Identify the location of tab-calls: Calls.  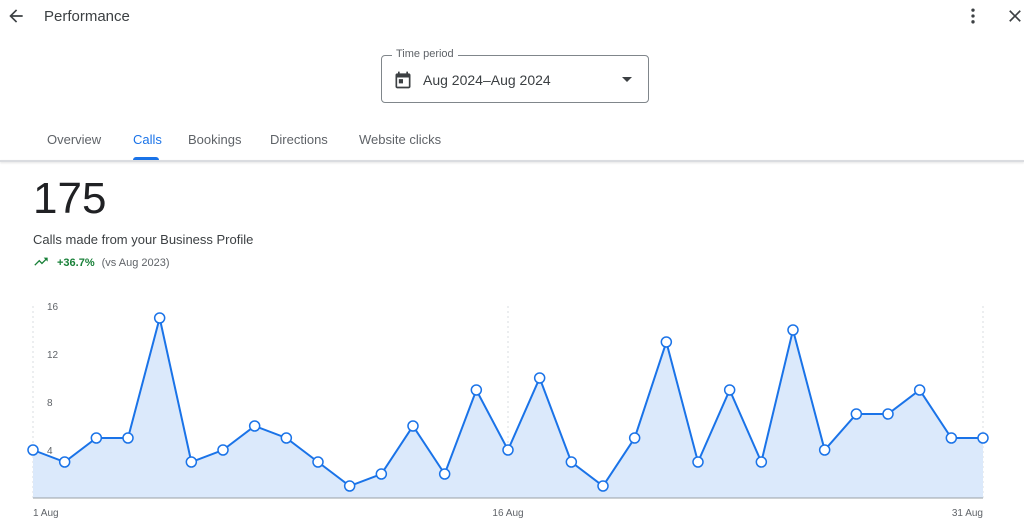
(147, 139).